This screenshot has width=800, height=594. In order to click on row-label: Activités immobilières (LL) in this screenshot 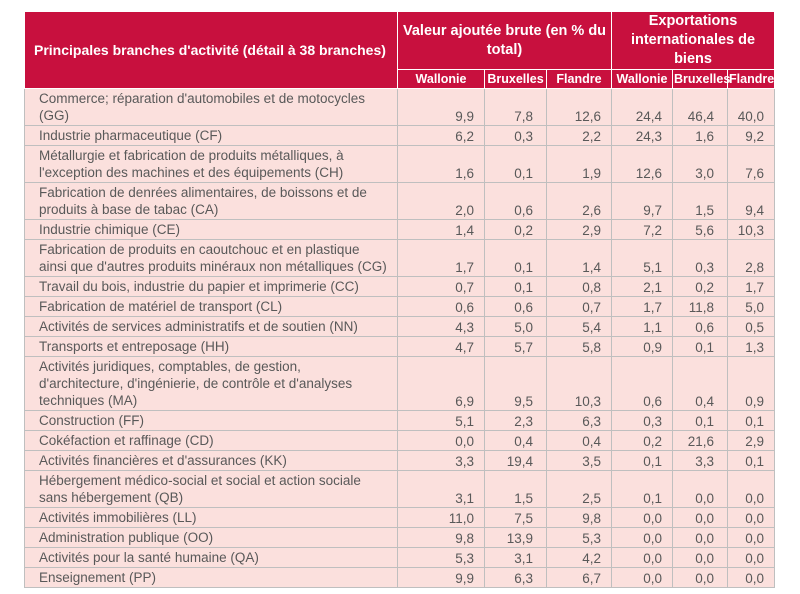, I will do `click(211, 517)`.